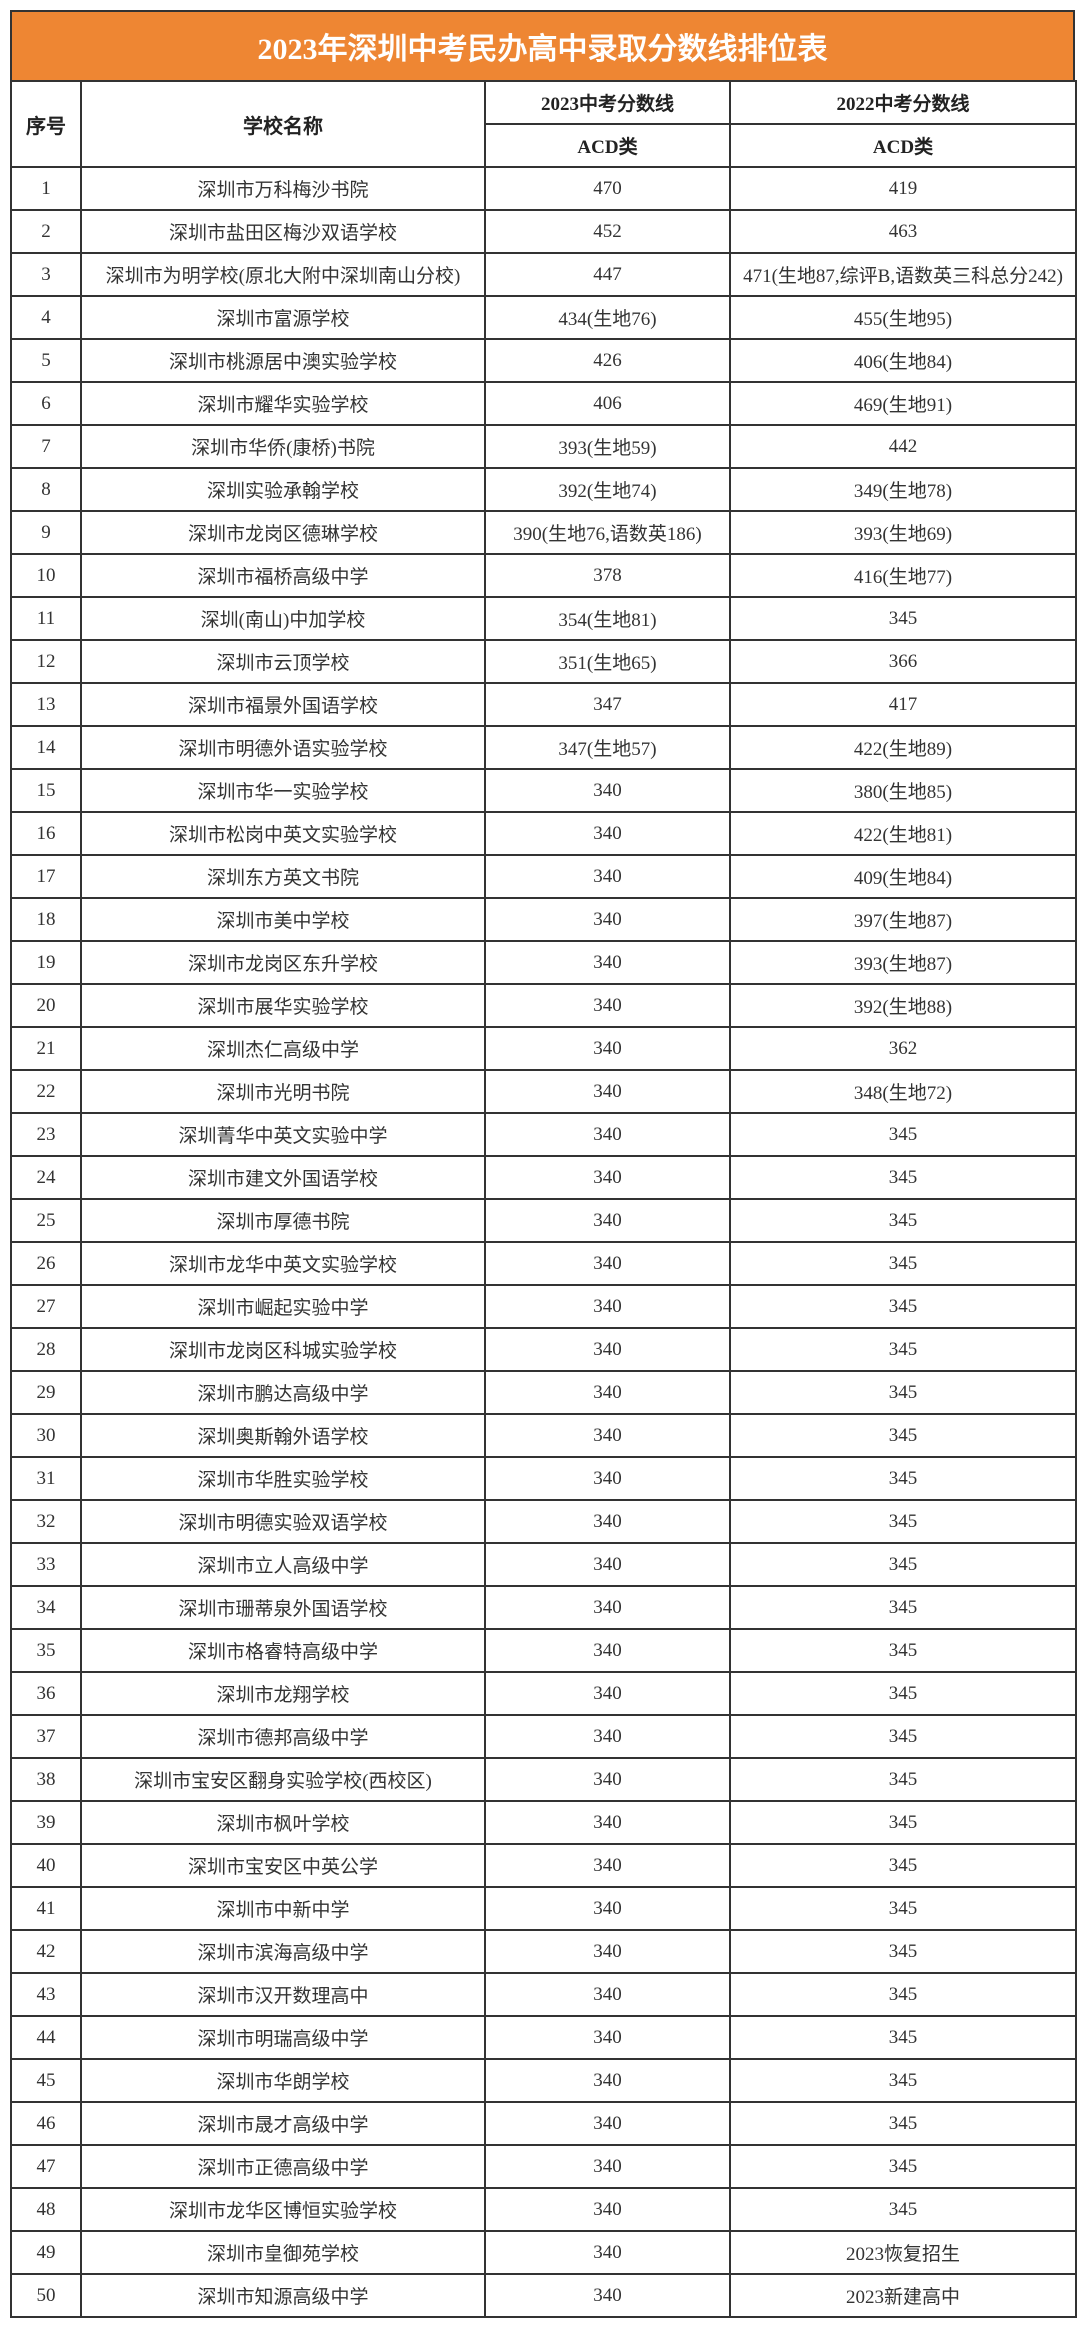  I want to click on cell-index: 30, so click(46, 1435).